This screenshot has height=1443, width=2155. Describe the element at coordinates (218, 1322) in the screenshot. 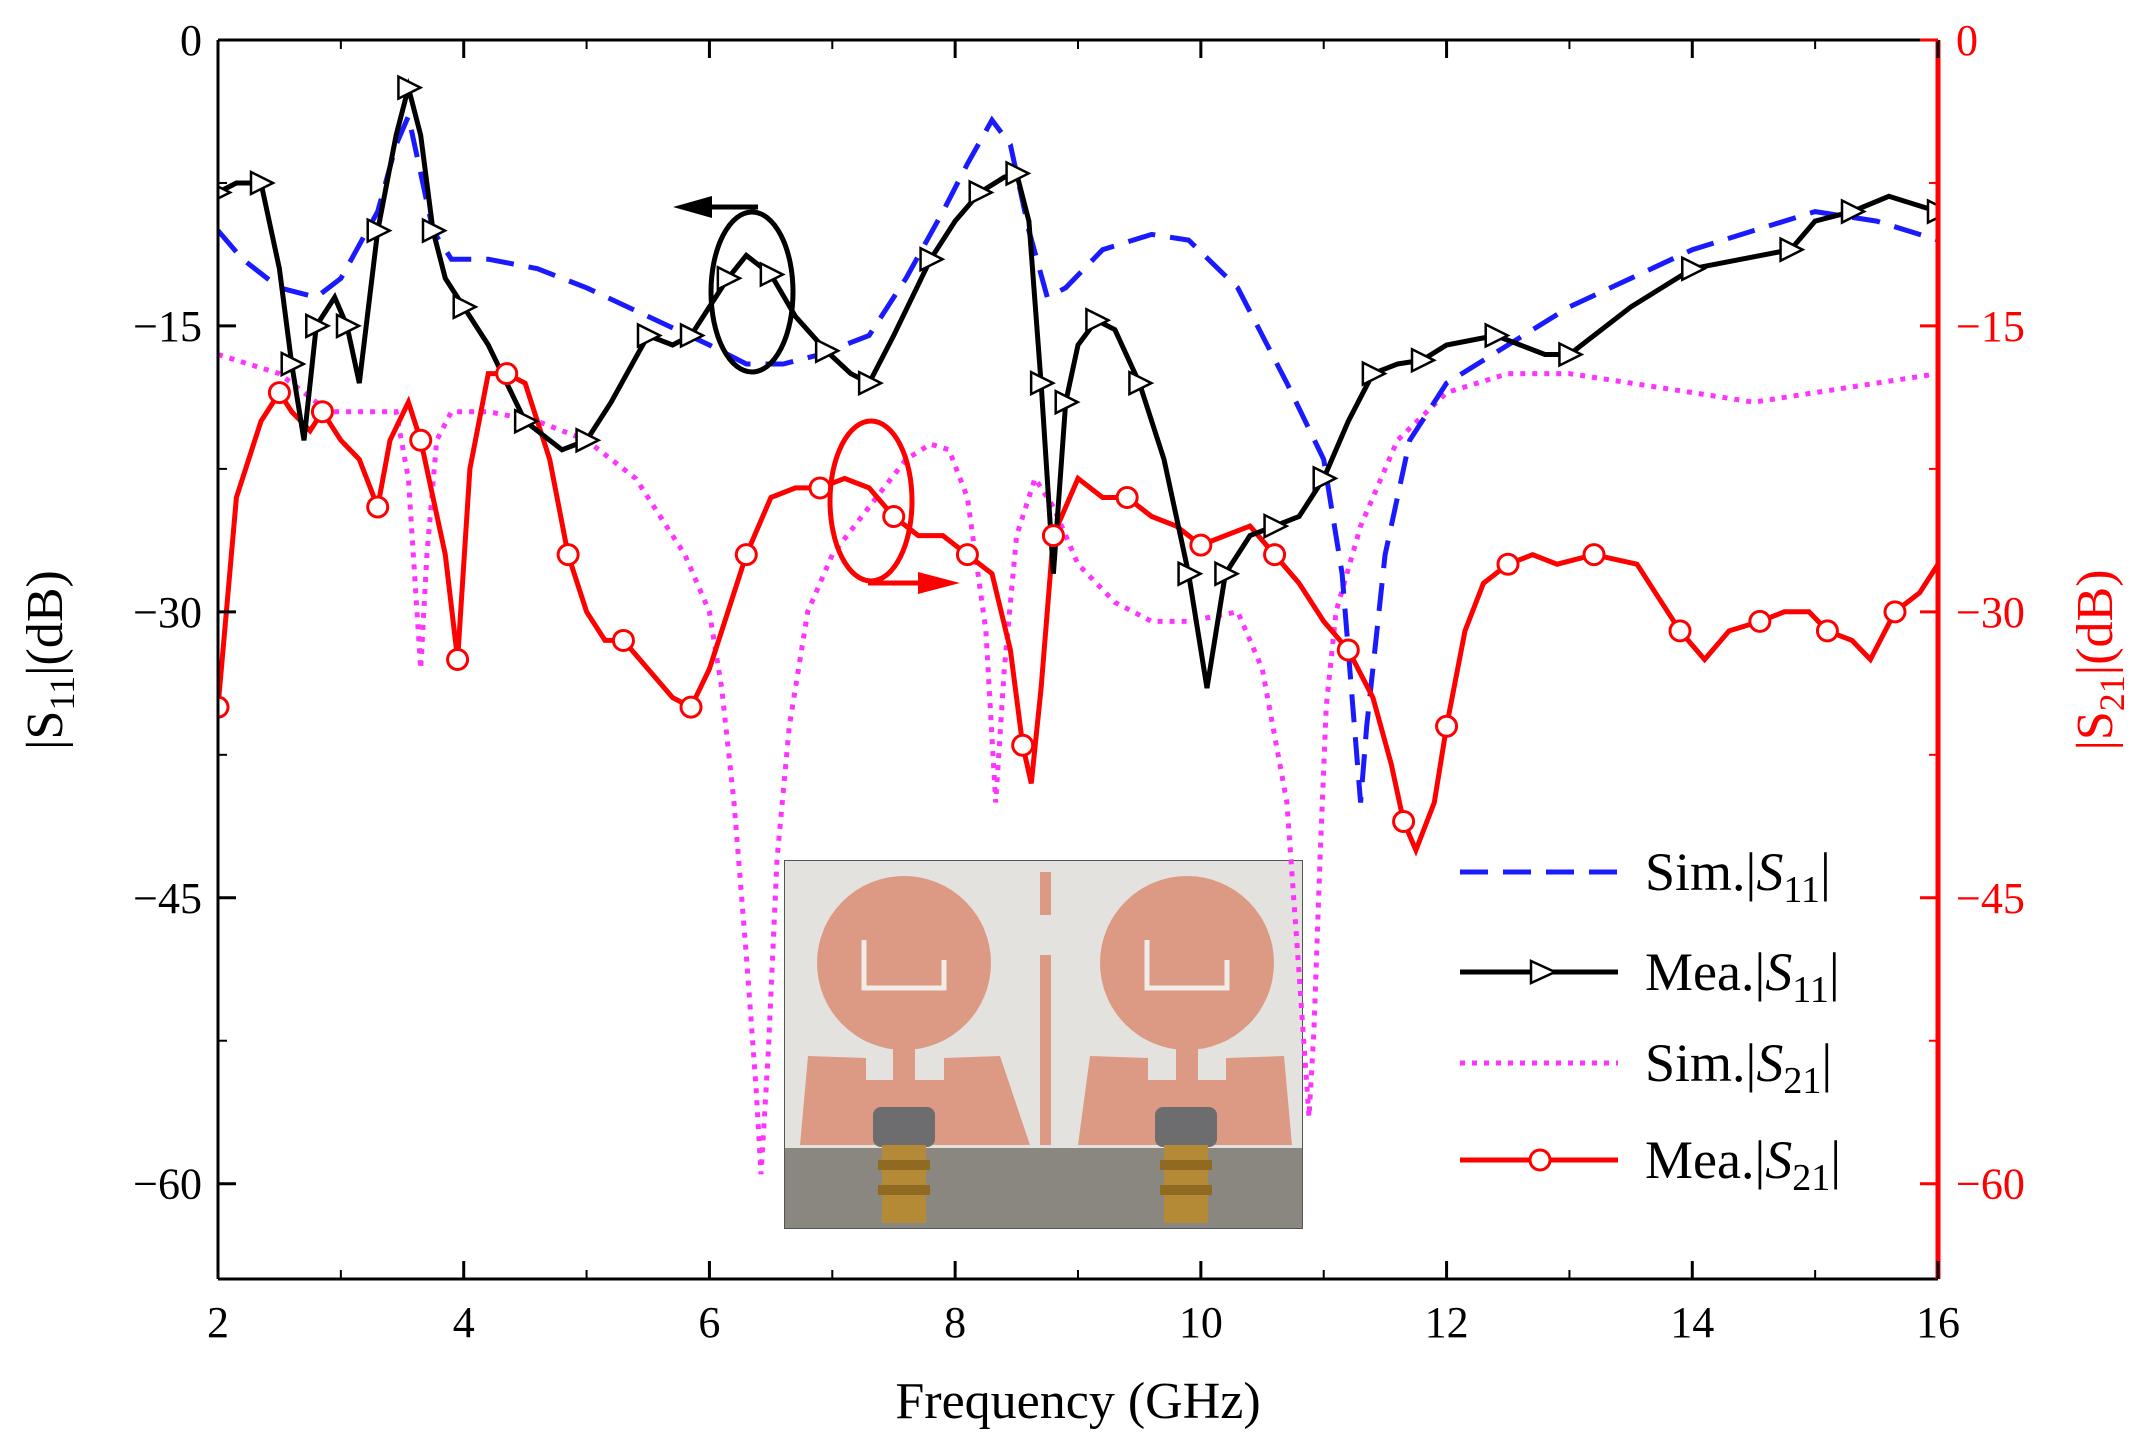

I see `x-tick-label: 2` at that location.